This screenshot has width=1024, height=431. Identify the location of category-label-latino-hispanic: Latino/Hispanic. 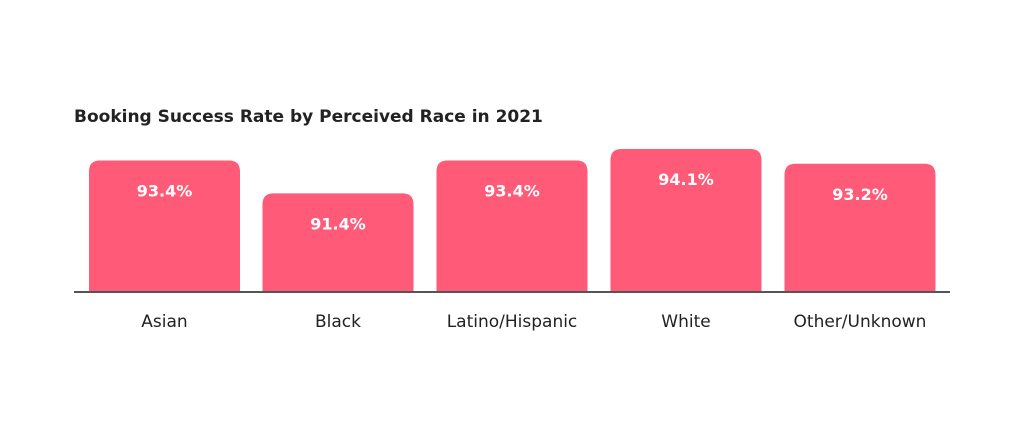
(512, 322).